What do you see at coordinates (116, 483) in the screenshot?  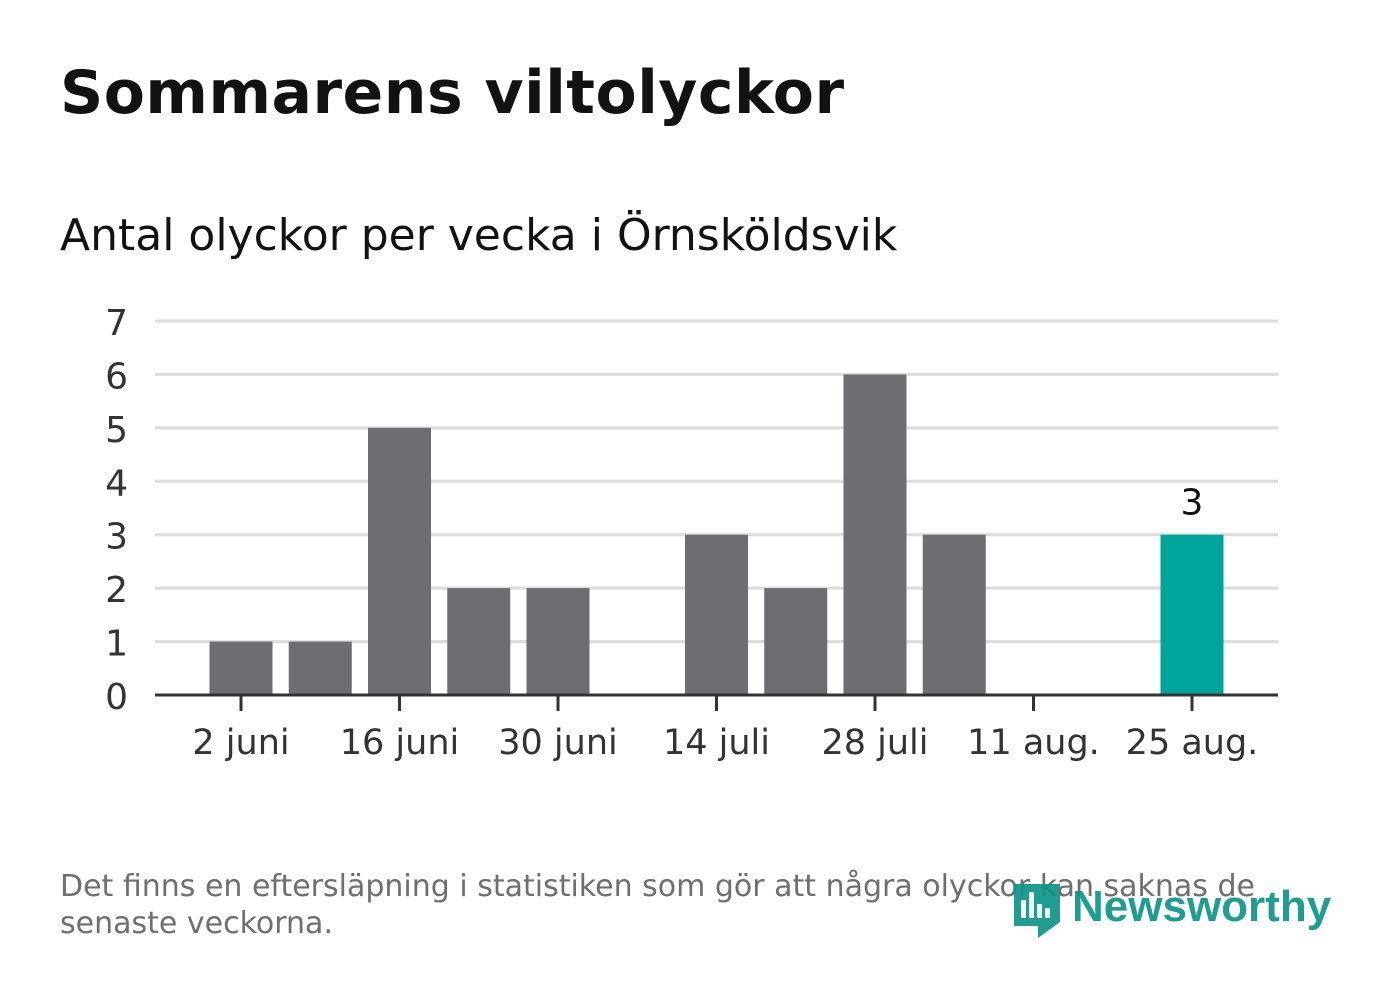 I see `y-tick-label: 4` at bounding box center [116, 483].